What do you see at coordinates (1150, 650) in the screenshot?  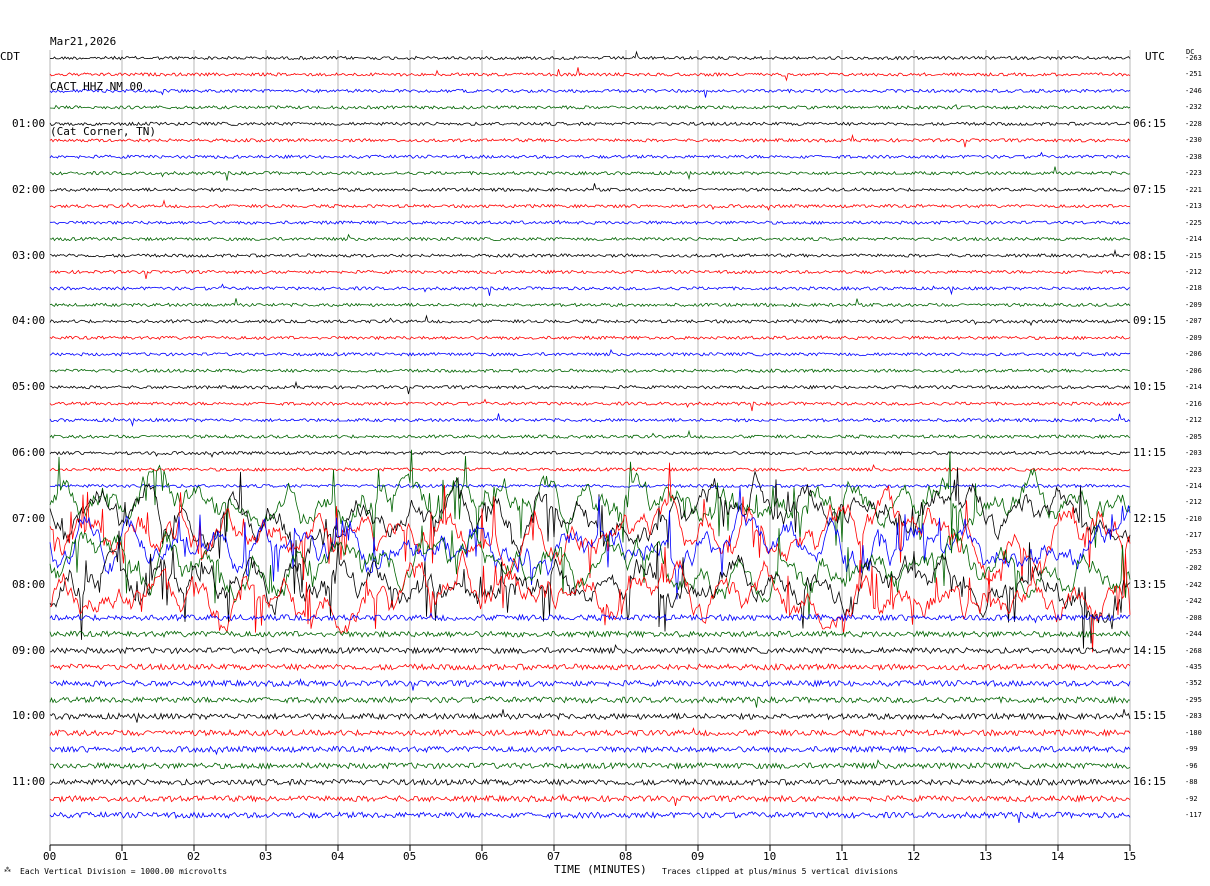 I see `right-hour-label: 14:15` at bounding box center [1150, 650].